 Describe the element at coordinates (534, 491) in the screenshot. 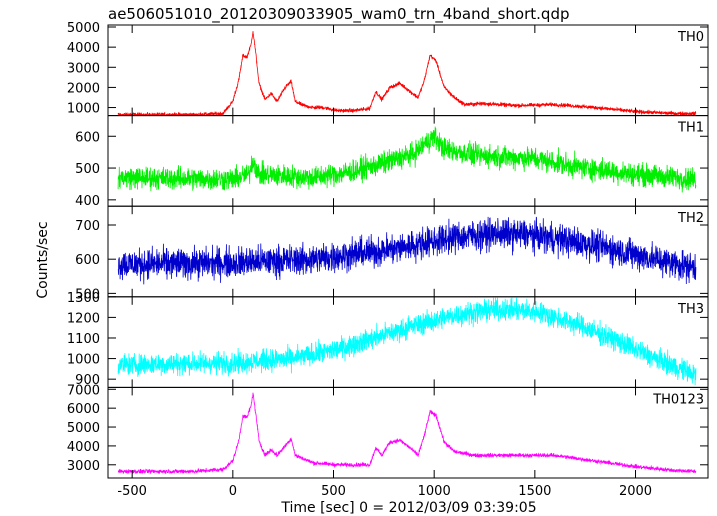

I see `x-tick-label: 1500` at that location.